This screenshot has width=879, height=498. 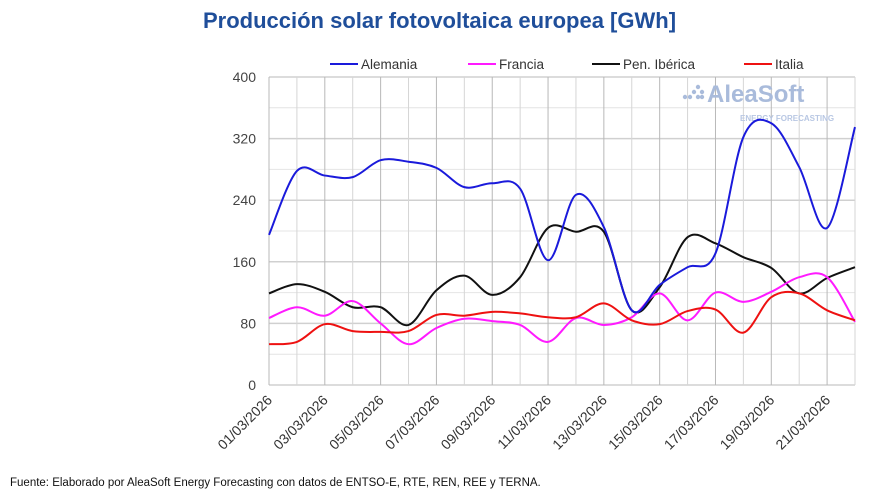 What do you see at coordinates (245, 77) in the screenshot?
I see `y-tick-label: 400` at bounding box center [245, 77].